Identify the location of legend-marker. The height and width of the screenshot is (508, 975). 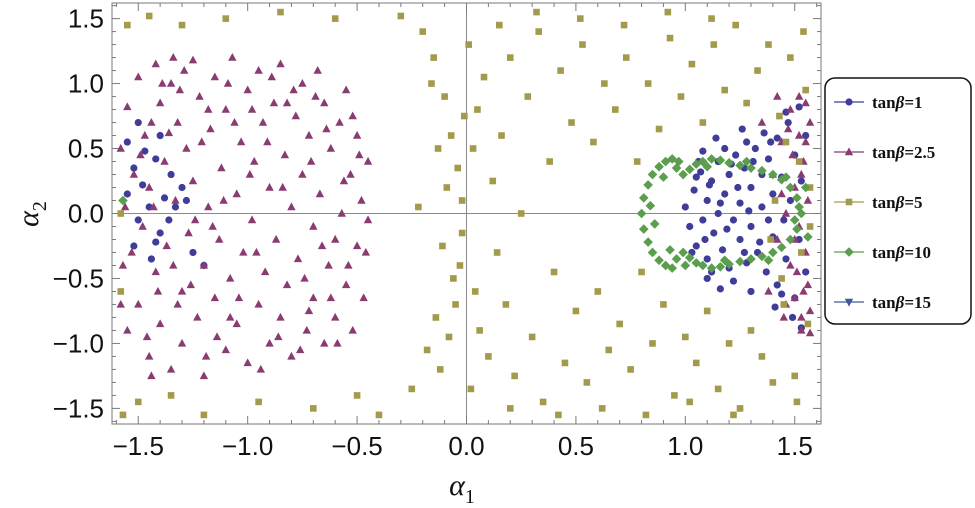
(849, 202).